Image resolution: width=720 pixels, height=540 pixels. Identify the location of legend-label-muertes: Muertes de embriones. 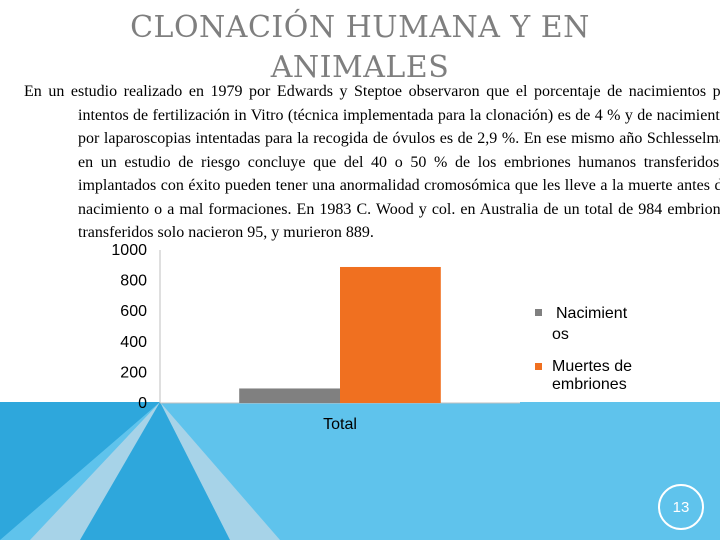
(594, 375).